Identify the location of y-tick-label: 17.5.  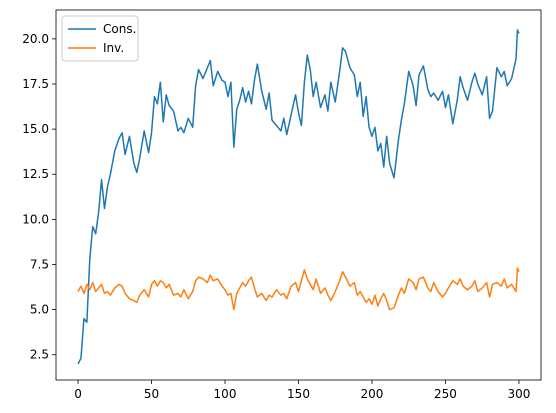
(35, 84).